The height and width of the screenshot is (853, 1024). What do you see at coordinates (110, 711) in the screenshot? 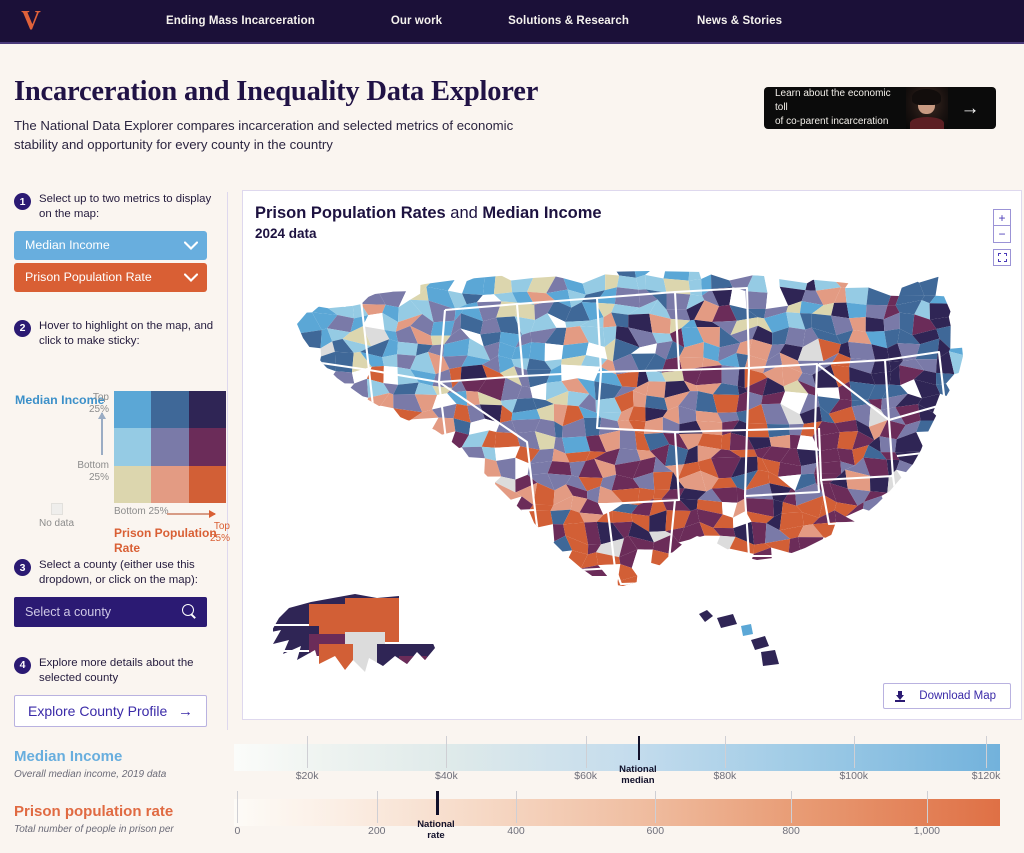
I see `explore-county-profile-button: Explore County Profile →` at bounding box center [110, 711].